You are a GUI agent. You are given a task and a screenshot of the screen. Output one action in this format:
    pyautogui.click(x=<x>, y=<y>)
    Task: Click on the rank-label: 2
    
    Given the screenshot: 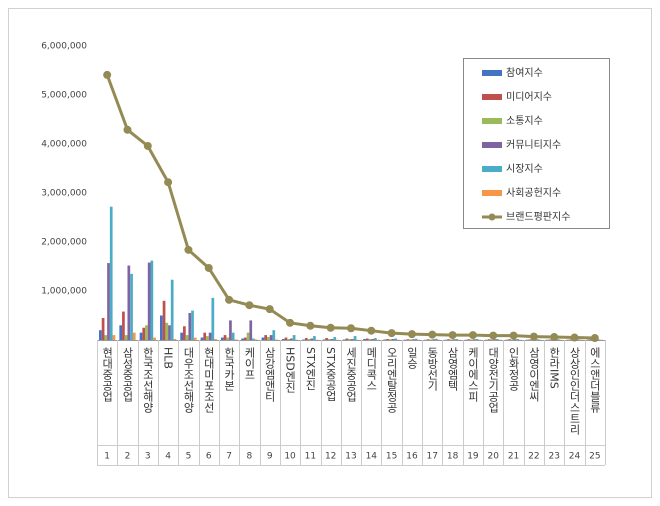 What is the action you would take?
    pyautogui.click(x=128, y=457)
    